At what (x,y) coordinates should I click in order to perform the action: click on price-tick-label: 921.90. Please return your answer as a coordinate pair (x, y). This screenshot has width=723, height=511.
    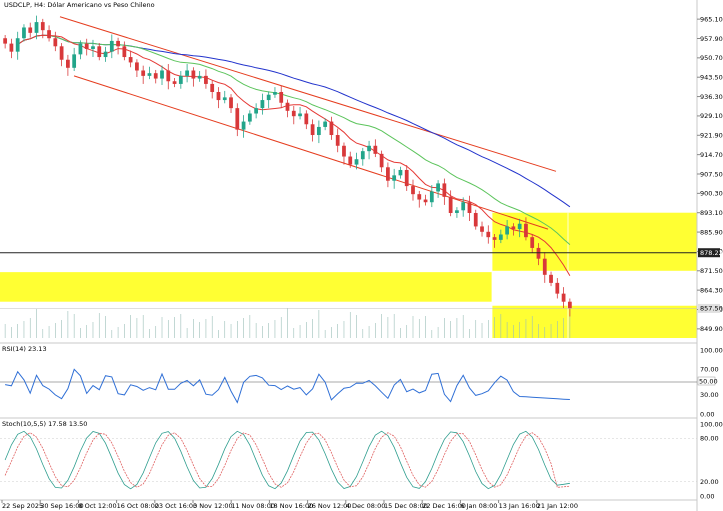
    Looking at the image, I should click on (711, 136).